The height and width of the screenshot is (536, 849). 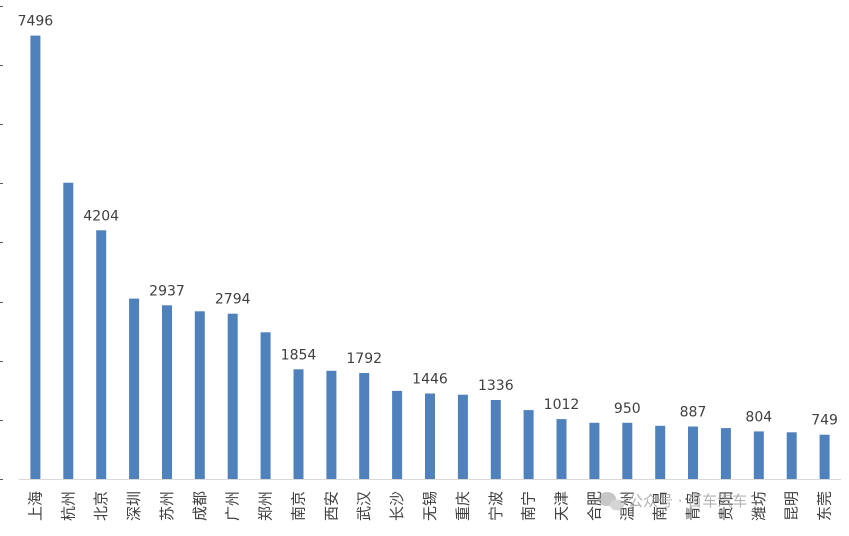 What do you see at coordinates (35, 257) in the screenshot?
I see `bar-上海` at bounding box center [35, 257].